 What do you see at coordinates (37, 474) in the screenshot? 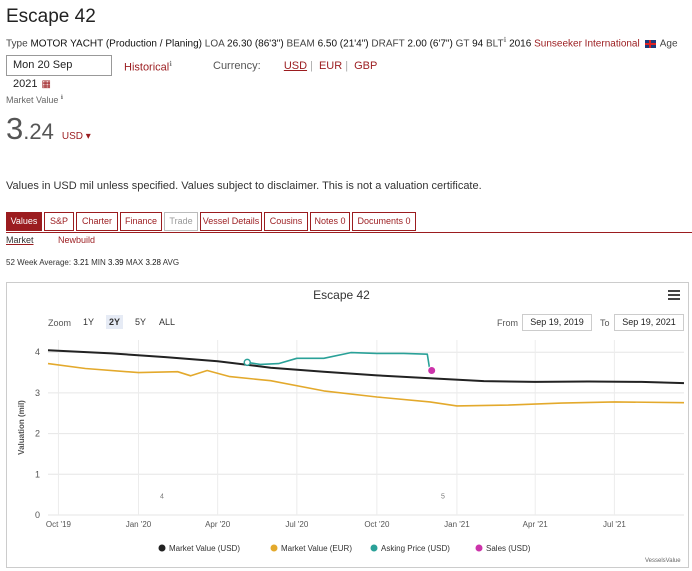
I see `y-tick-label: 1` at bounding box center [37, 474].